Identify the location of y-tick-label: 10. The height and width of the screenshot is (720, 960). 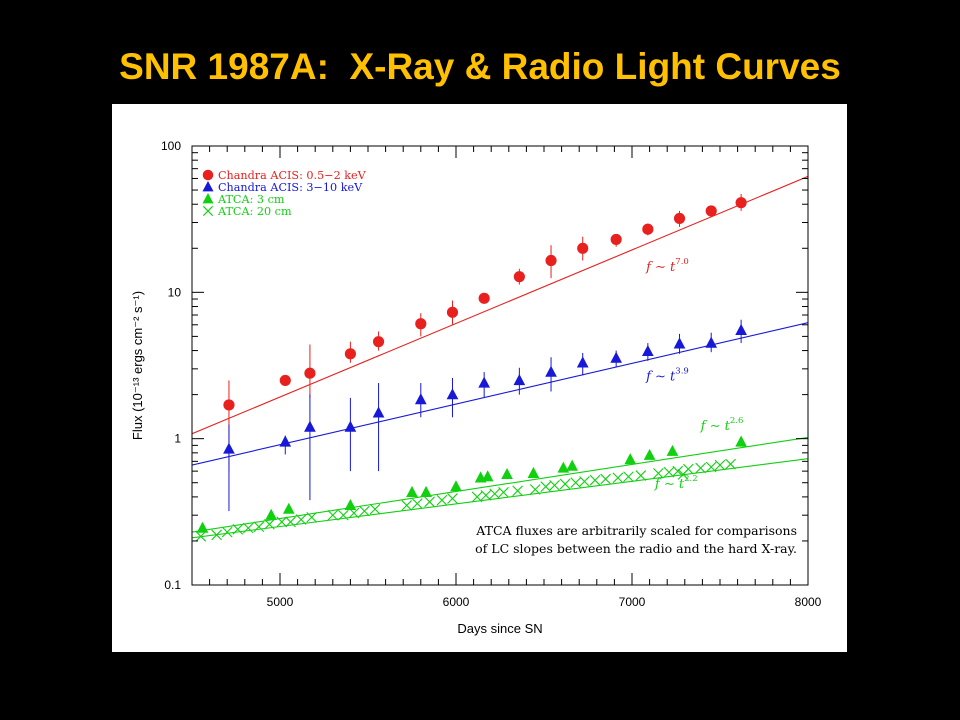
(175, 292).